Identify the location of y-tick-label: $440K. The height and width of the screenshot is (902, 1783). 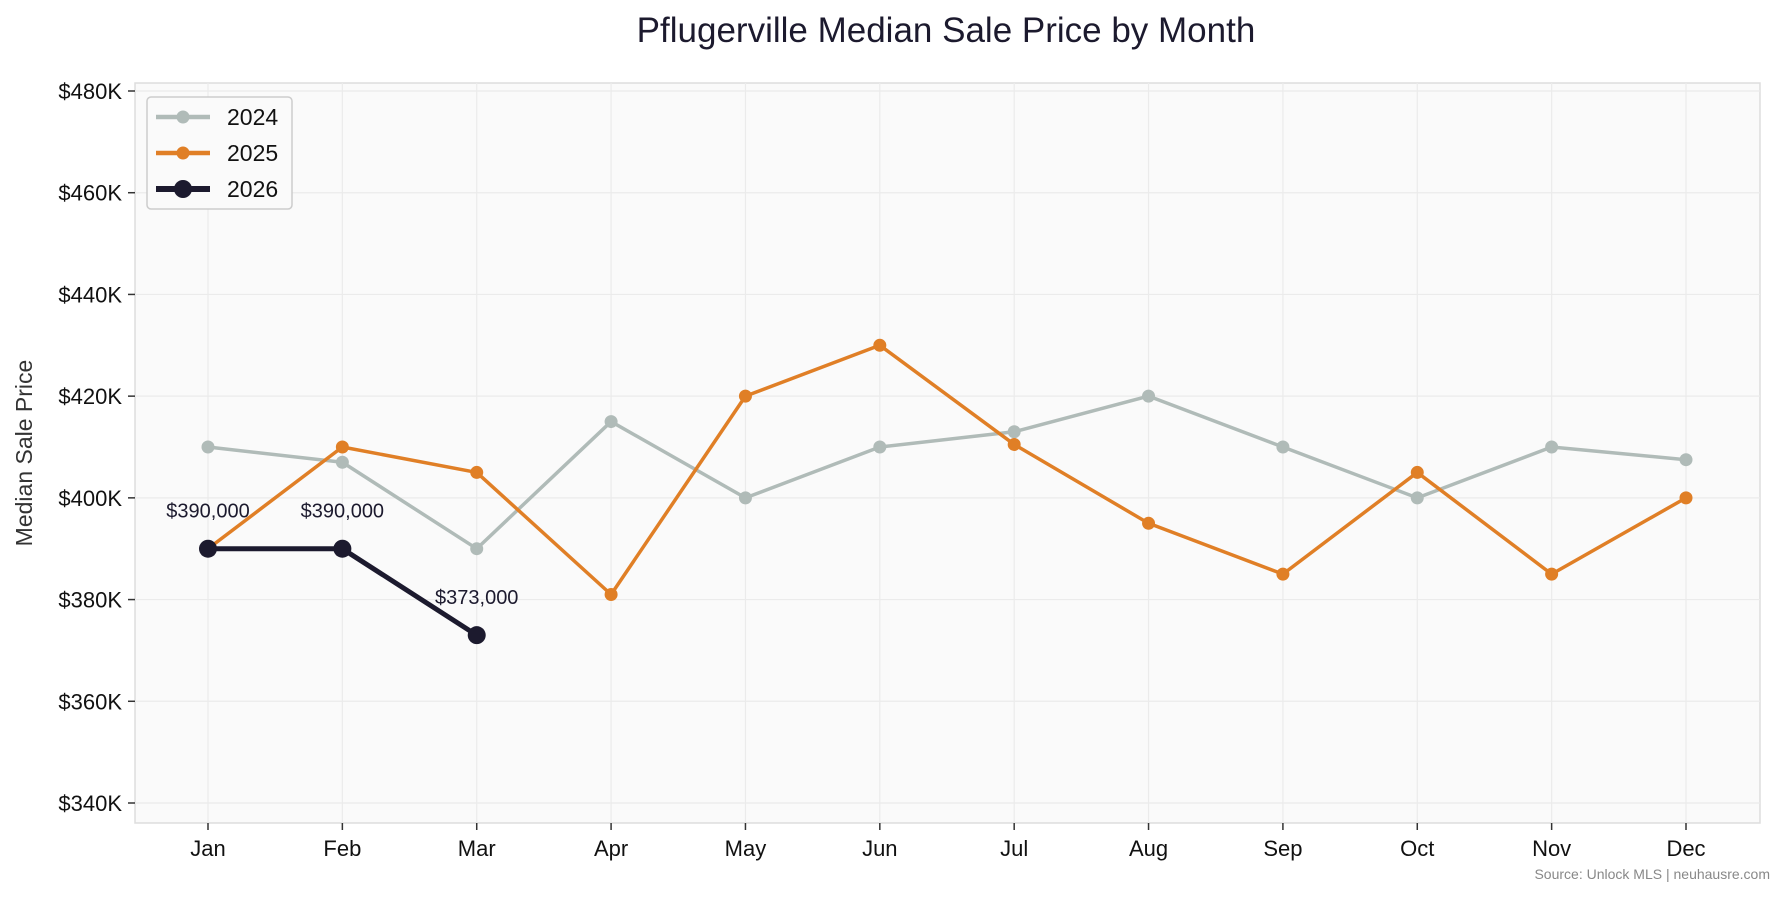
(90, 294).